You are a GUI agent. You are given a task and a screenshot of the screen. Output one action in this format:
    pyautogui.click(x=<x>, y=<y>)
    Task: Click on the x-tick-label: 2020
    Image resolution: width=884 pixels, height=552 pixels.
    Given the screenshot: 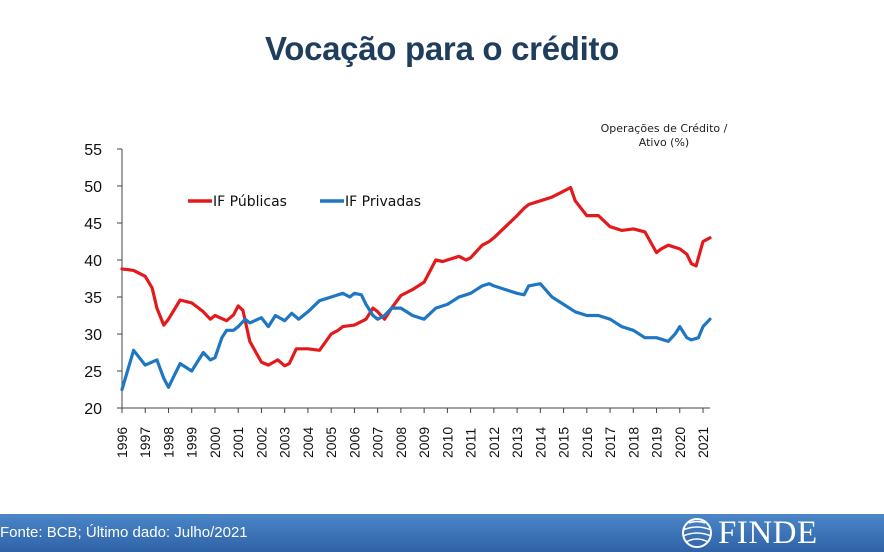 What is the action you would take?
    pyautogui.click(x=680, y=442)
    